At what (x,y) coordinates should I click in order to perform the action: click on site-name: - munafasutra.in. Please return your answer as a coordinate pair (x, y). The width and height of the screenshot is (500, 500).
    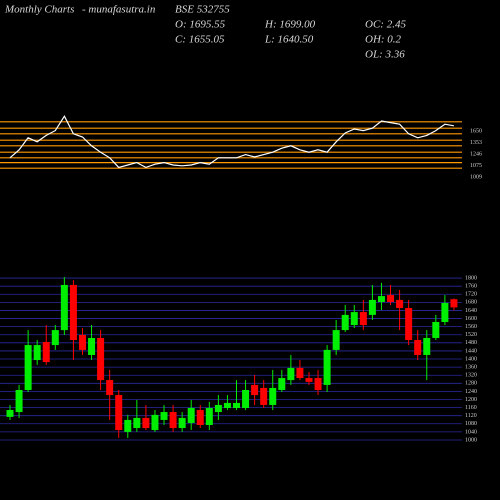
    Looking at the image, I should click on (119, 10).